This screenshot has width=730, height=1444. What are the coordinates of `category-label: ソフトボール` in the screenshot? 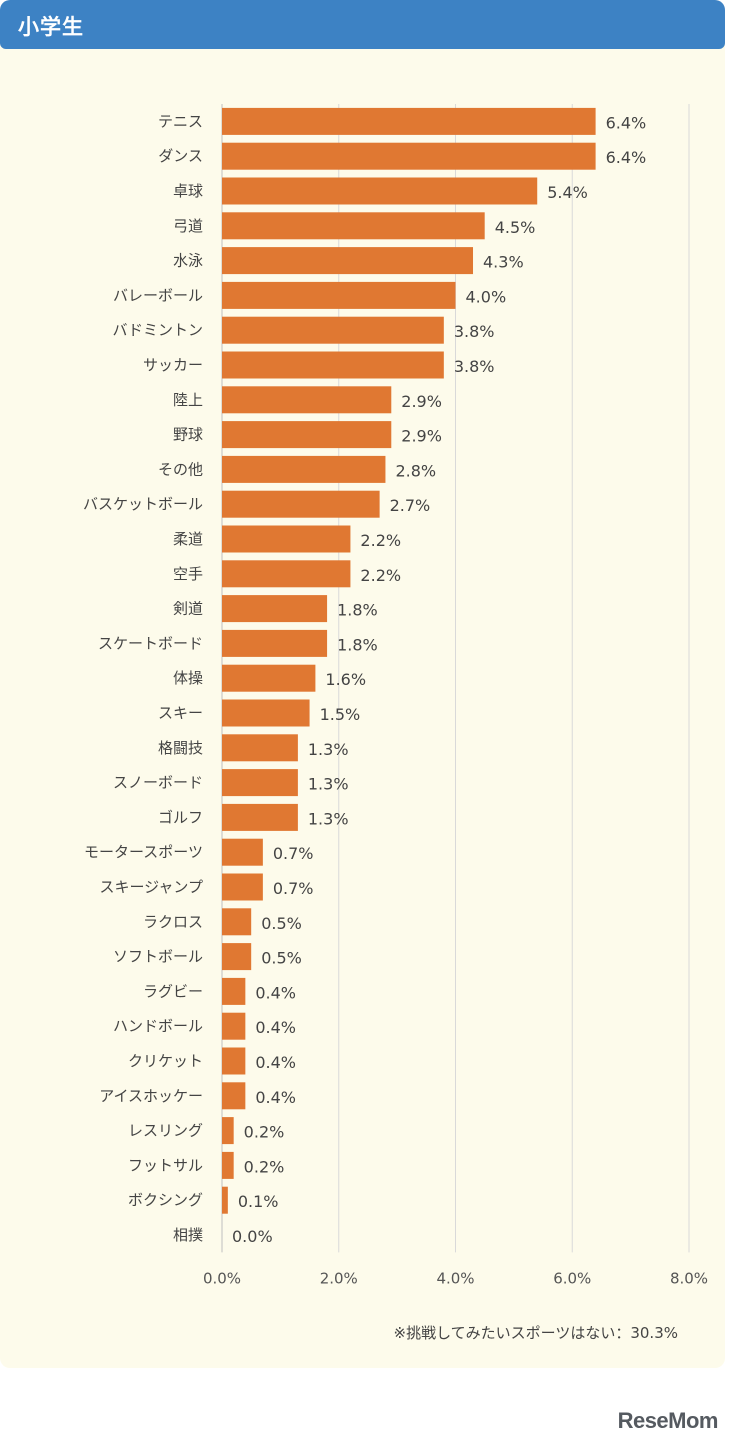 It's located at (158, 957).